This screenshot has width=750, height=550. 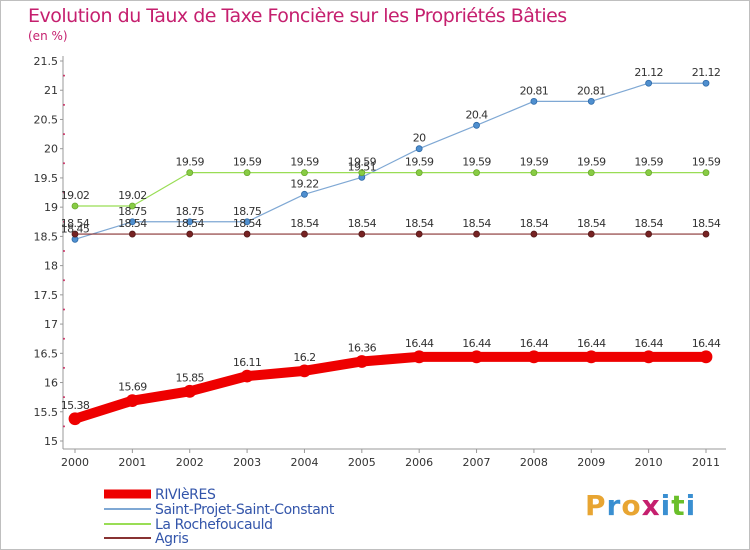 What do you see at coordinates (189, 377) in the screenshot?
I see `data-label: 15.85` at bounding box center [189, 377].